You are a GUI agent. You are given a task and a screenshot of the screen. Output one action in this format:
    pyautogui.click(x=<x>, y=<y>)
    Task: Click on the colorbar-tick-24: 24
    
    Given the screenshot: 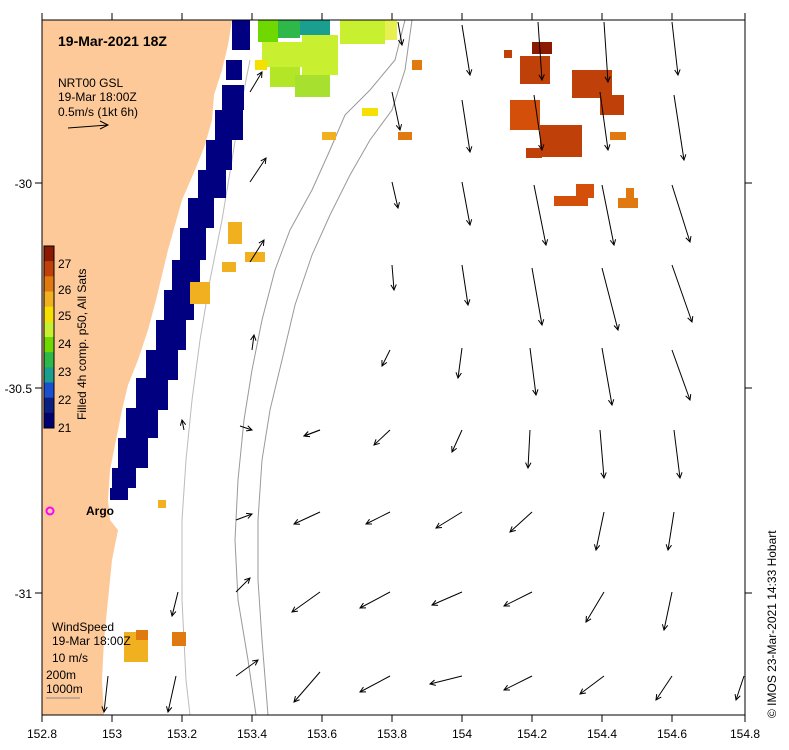 What is the action you would take?
    pyautogui.click(x=65, y=344)
    